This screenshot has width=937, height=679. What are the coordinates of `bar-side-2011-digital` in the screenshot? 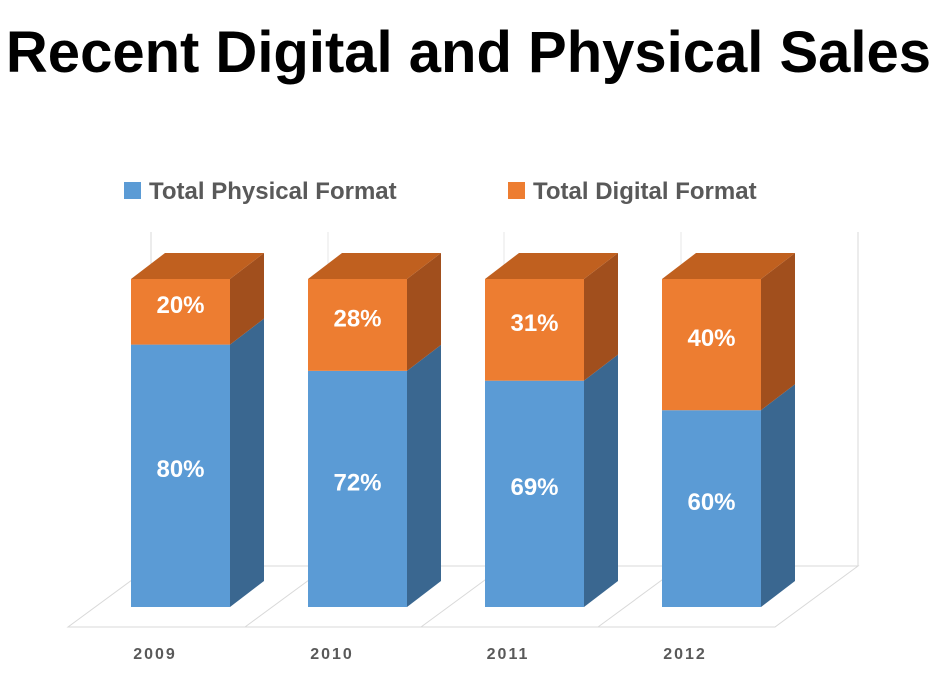 It's located at (601, 317).